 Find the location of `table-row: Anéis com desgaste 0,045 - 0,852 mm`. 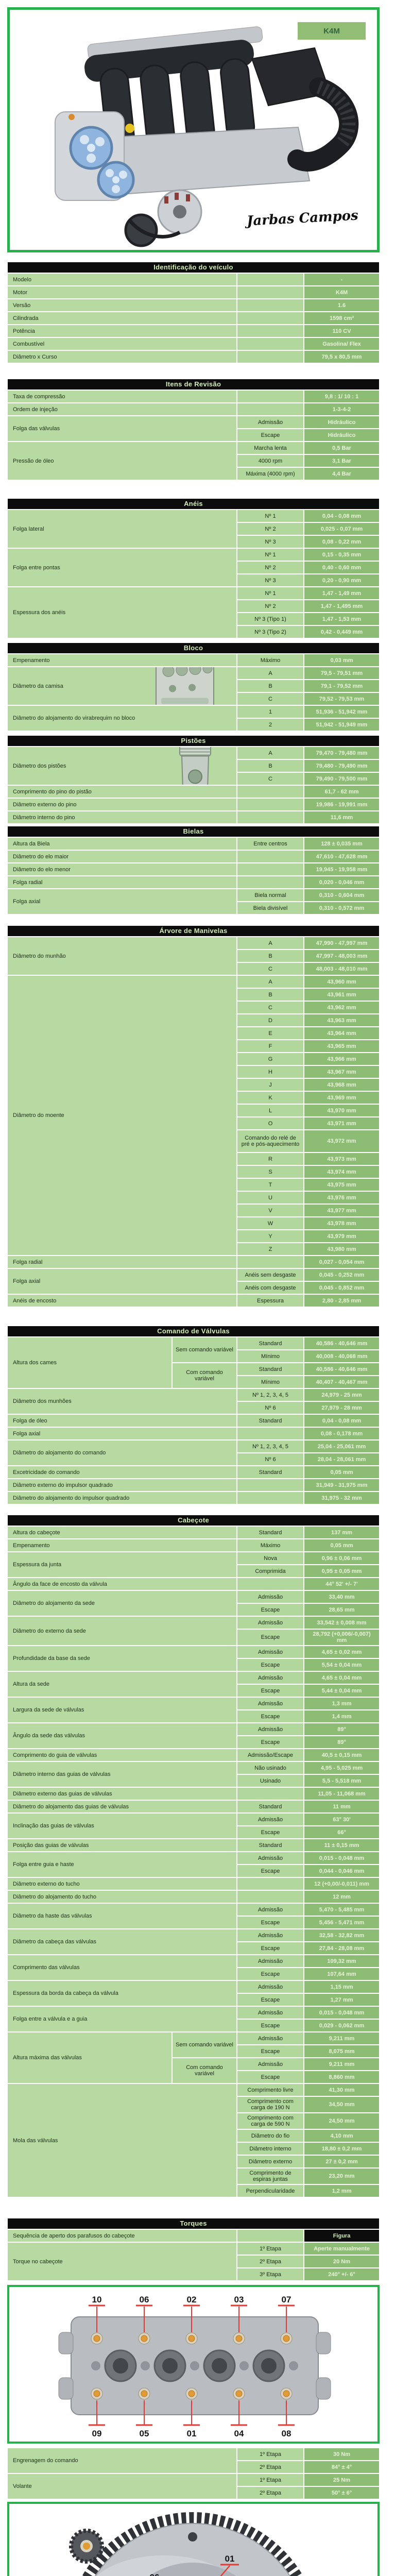

table-row: Anéis com desgaste 0,045 - 0,852 mm is located at coordinates (193, 1287).